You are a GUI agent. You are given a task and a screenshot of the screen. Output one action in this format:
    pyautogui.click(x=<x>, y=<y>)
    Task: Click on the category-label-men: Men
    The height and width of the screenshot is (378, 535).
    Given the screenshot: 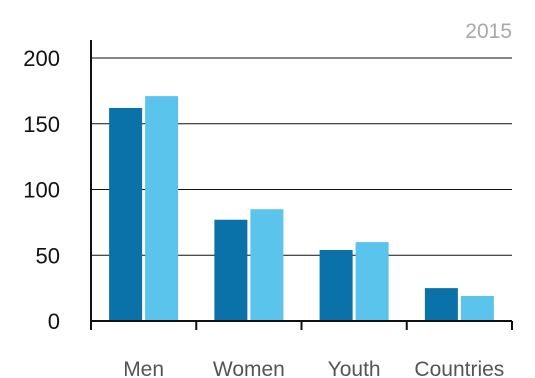 What is the action you would take?
    pyautogui.click(x=143, y=368)
    